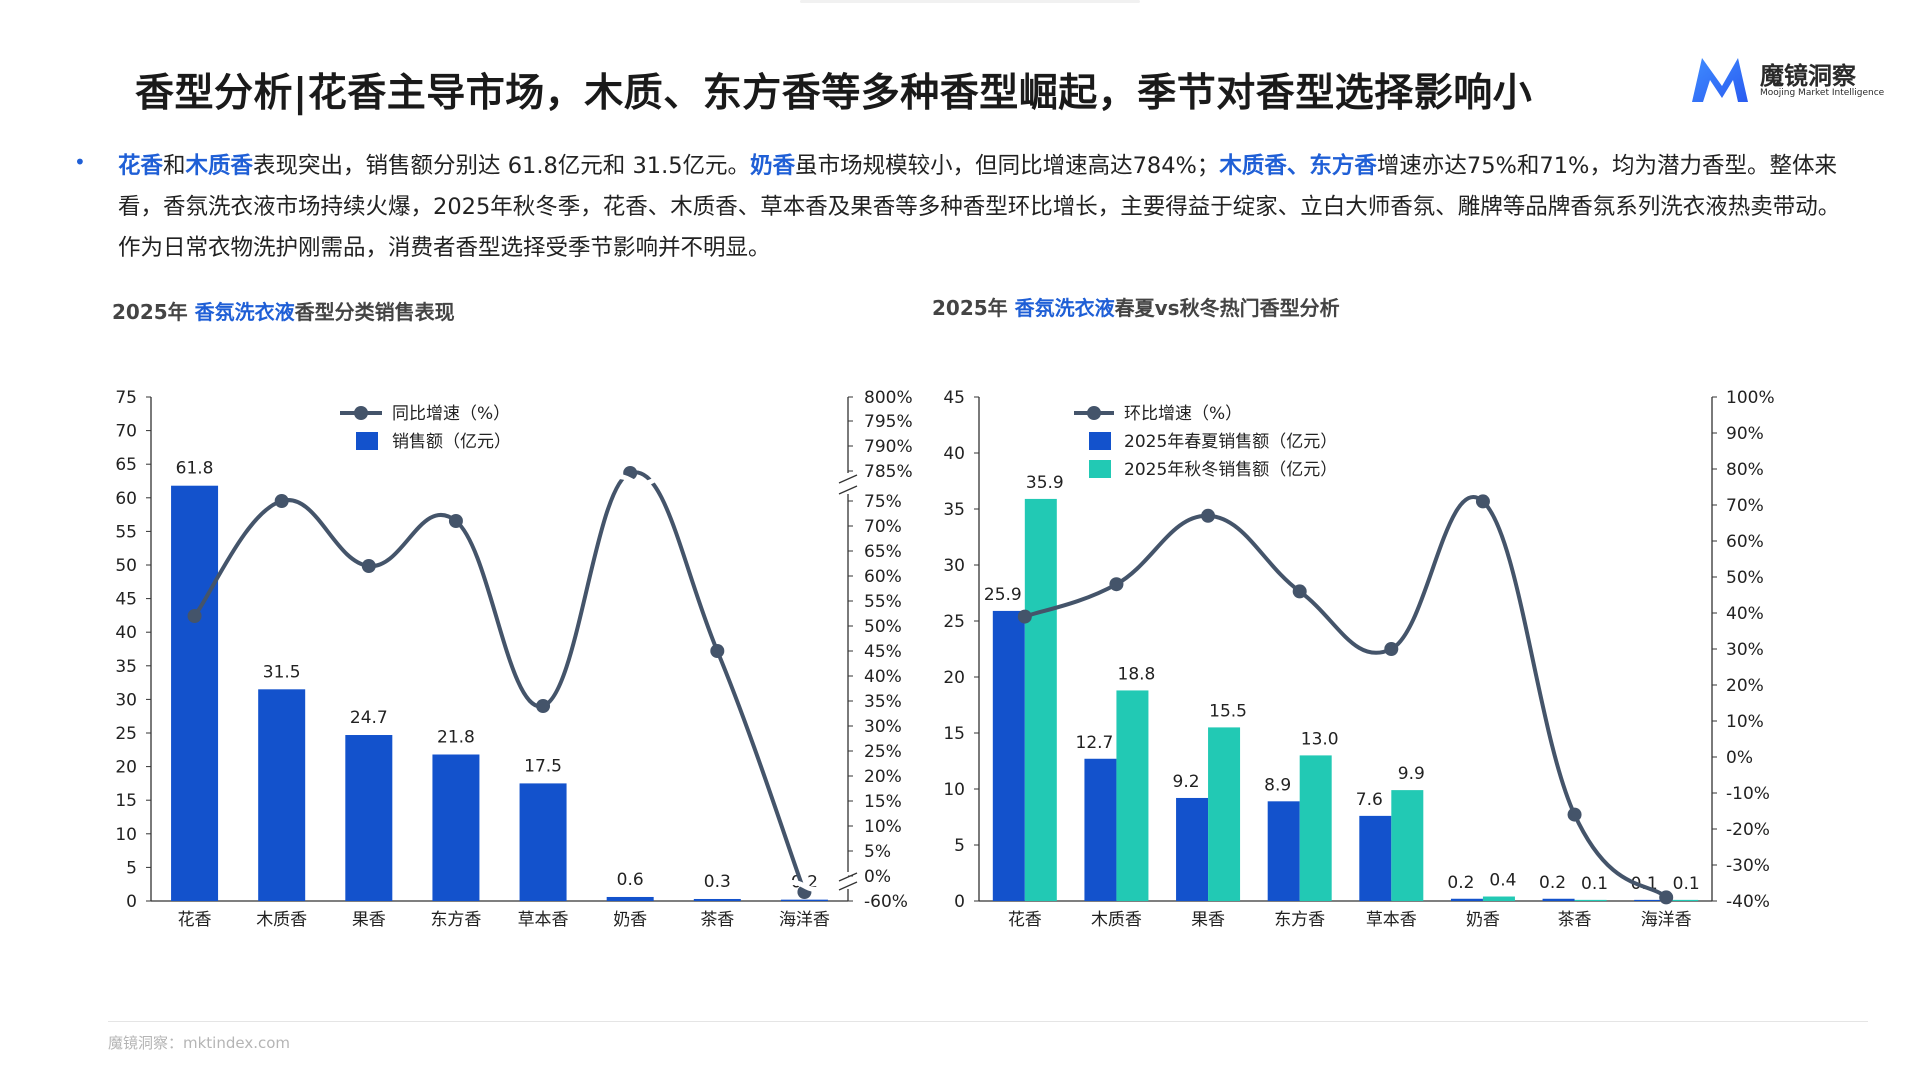 The image size is (1920, 1080). Describe the element at coordinates (883, 777) in the screenshot. I see `right-y-tick-label: 20%` at that location.